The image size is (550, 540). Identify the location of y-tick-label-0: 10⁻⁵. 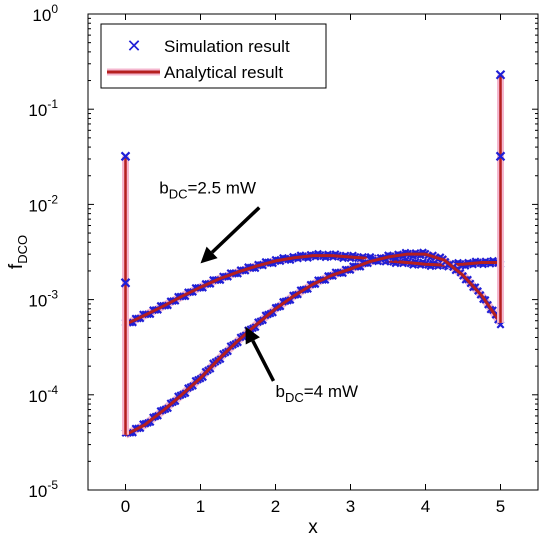
(43, 489).